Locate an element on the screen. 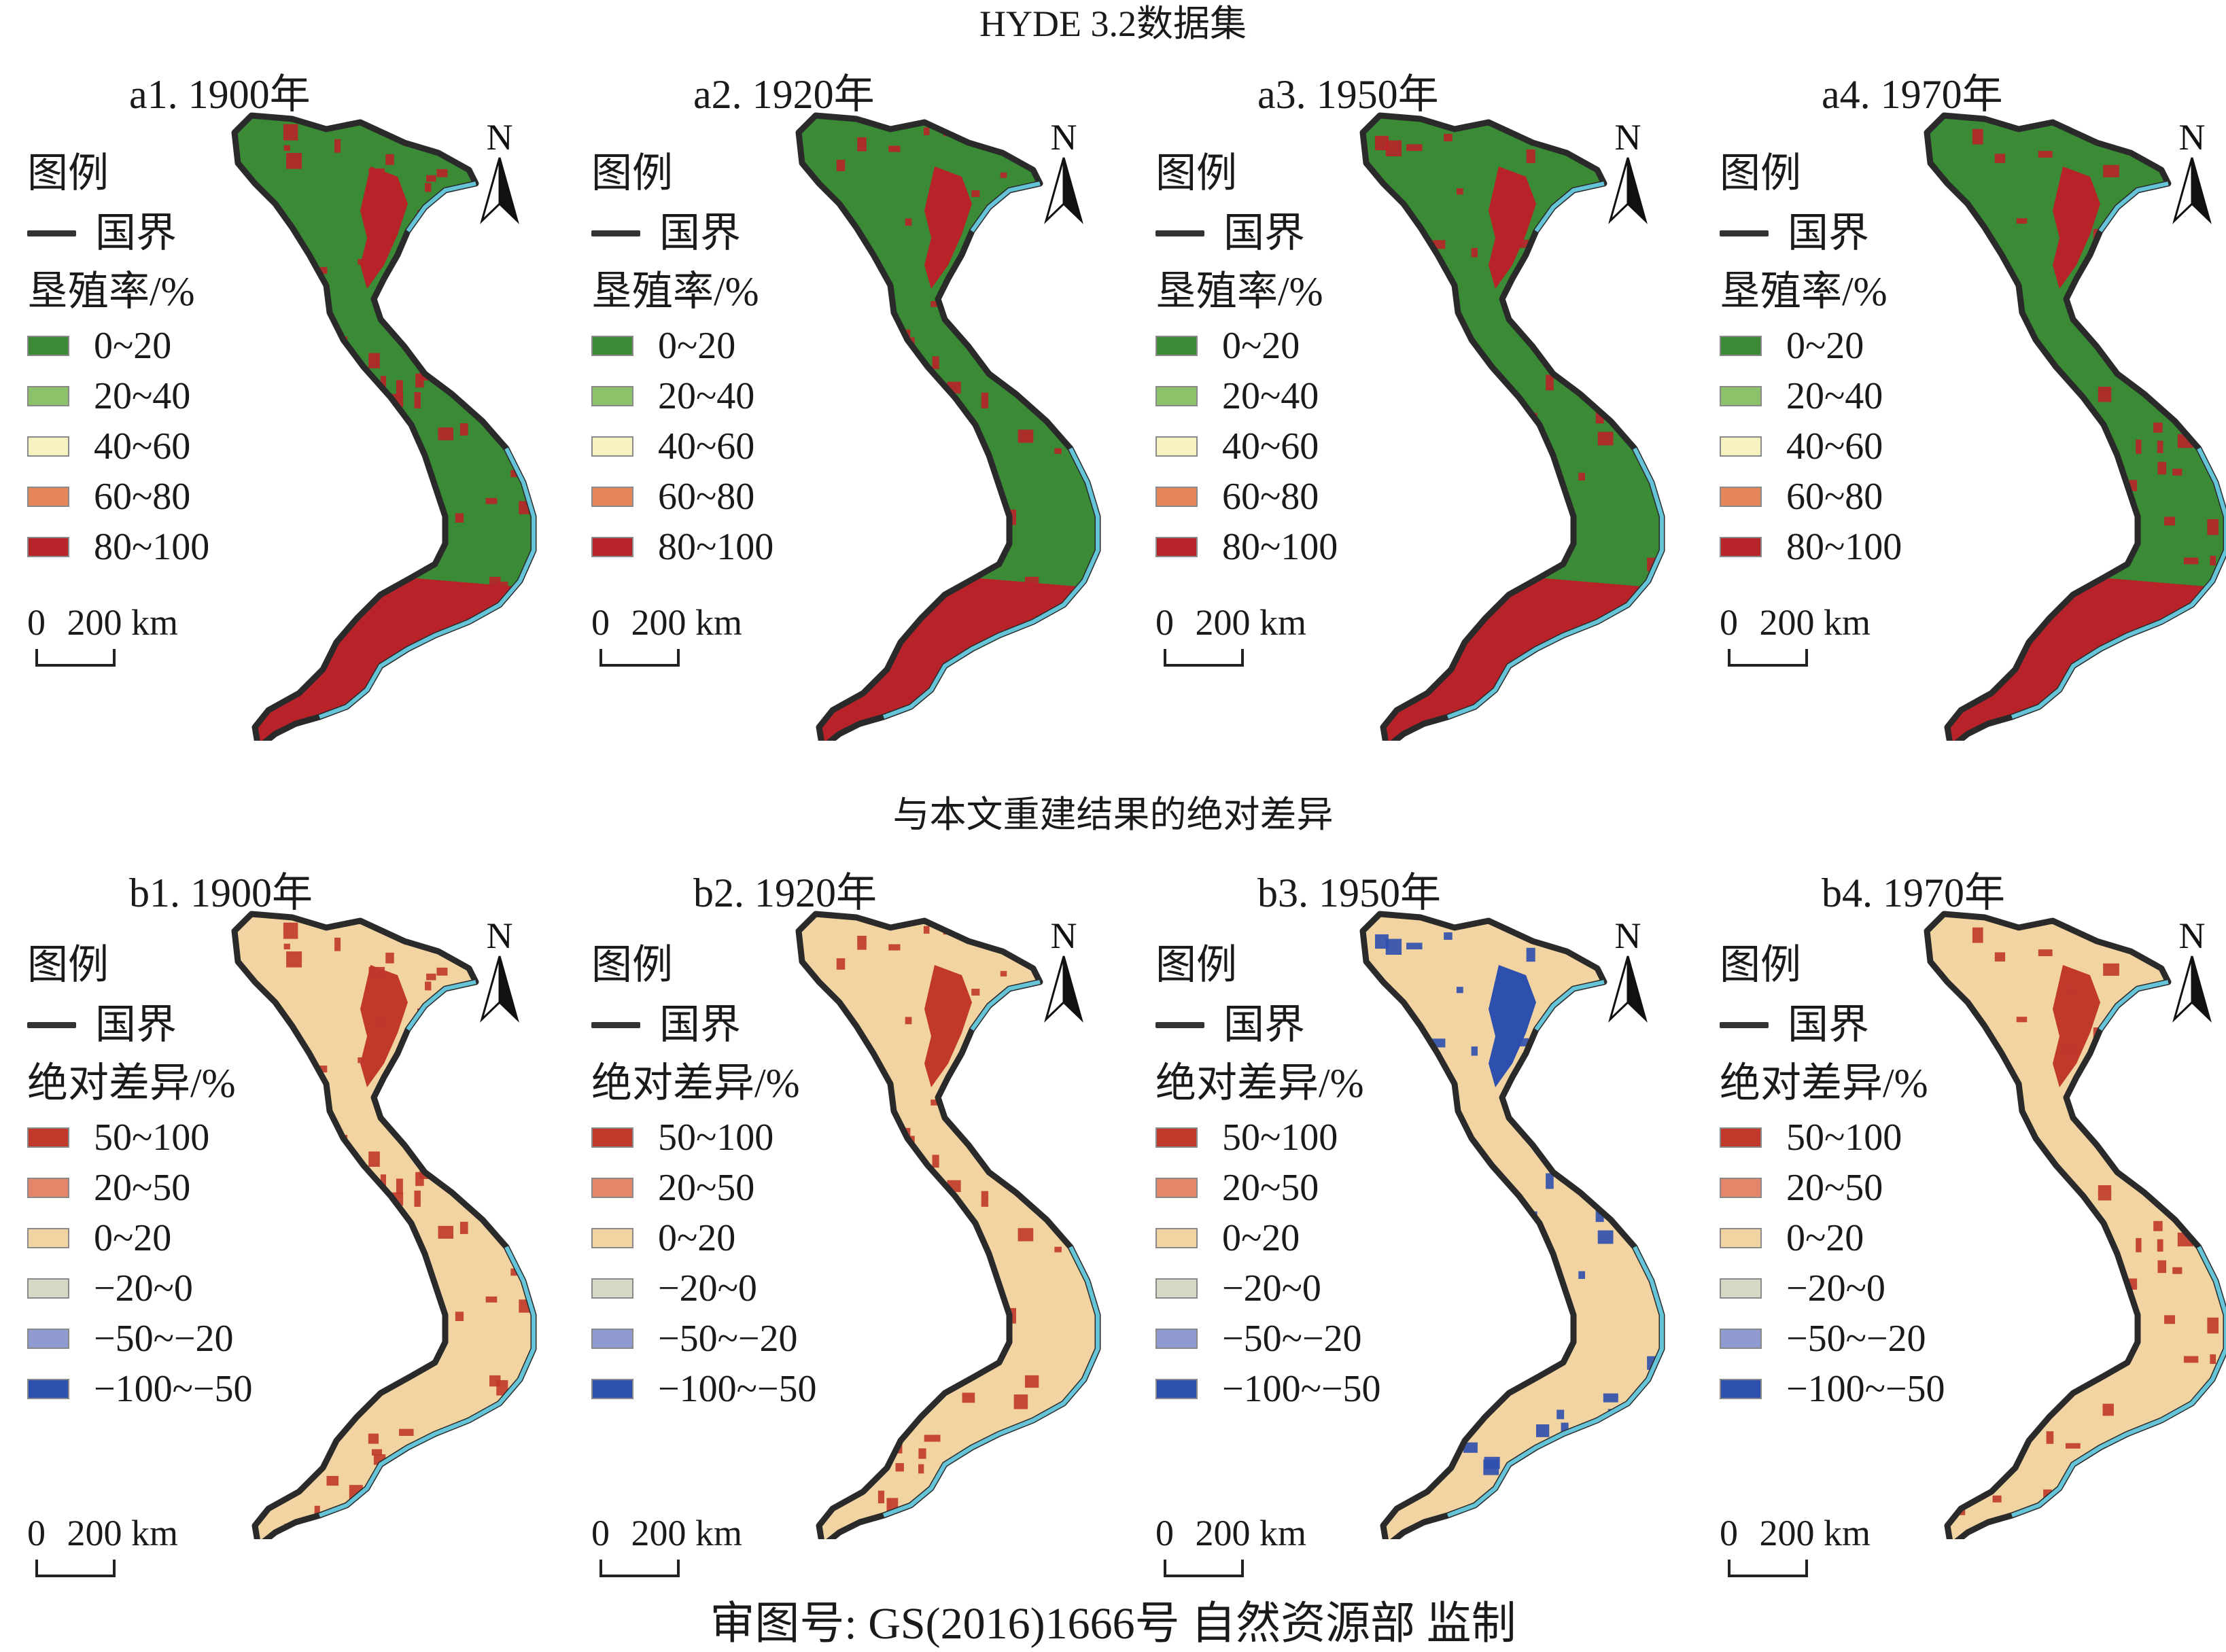 This screenshot has width=2226, height=1652. legend-item: 60~80 is located at coordinates (1246, 497).